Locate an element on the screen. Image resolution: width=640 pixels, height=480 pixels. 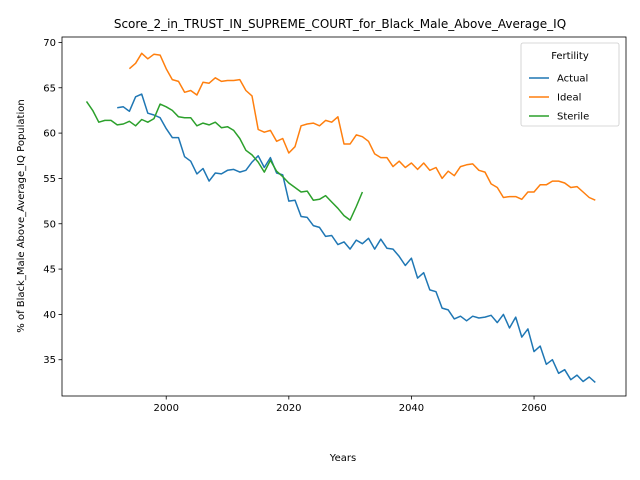
legend-label-sterile: Sterile is located at coordinates (573, 117).